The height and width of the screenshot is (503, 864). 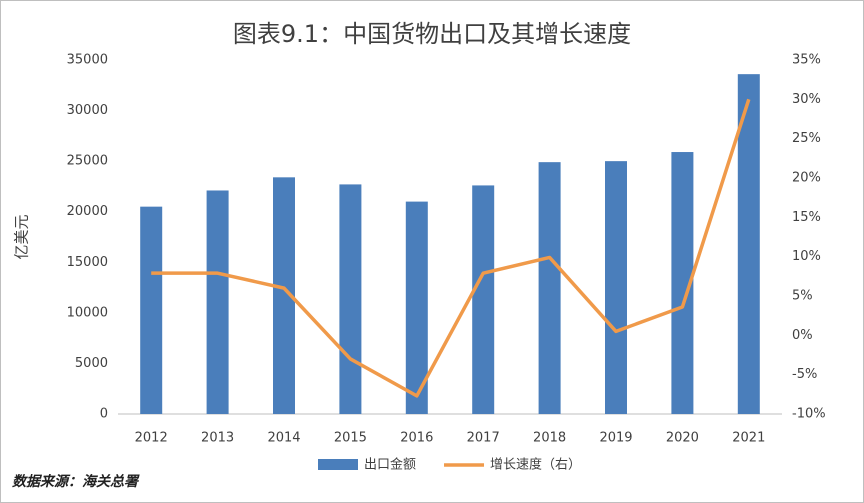 I want to click on x-tick-label: 2013, so click(x=217, y=438).